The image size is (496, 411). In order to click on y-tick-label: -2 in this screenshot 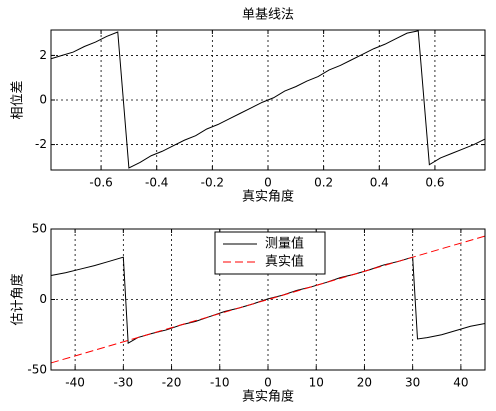, I will do `click(41, 144)`.